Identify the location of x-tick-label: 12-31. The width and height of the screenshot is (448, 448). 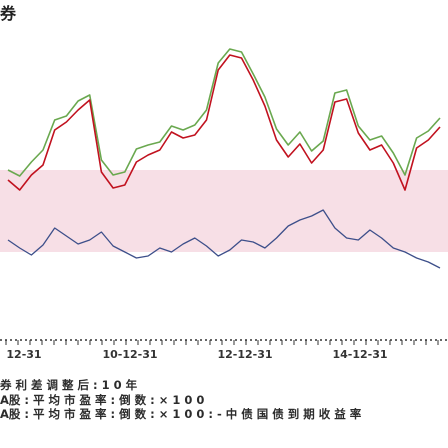
(23, 354).